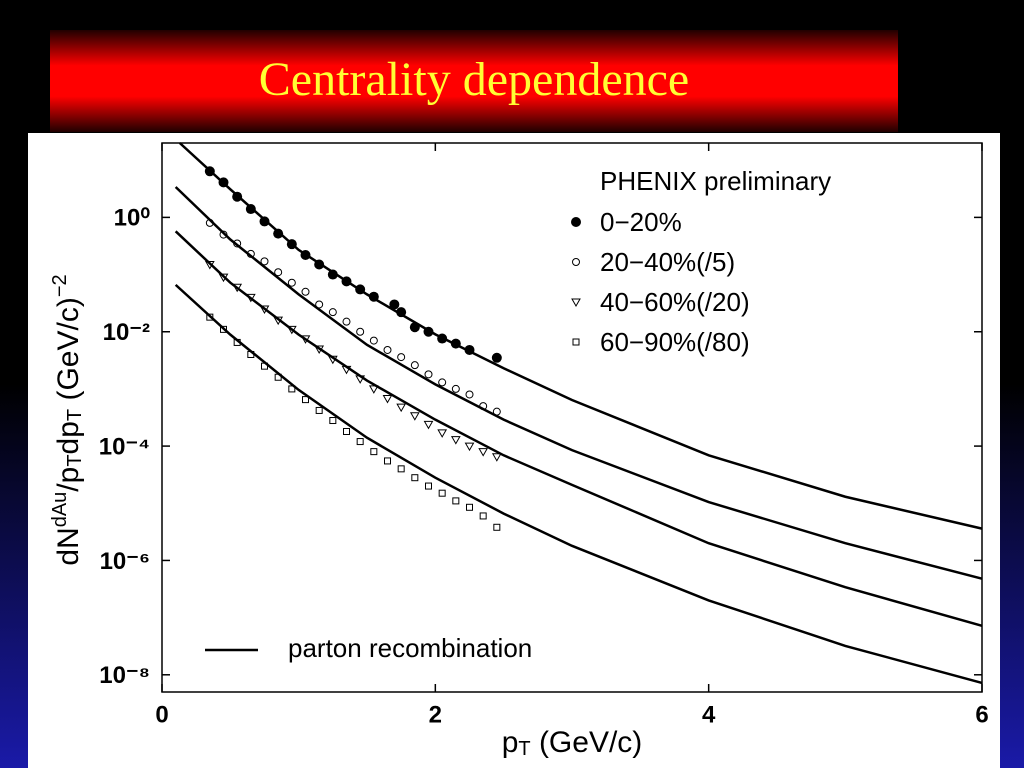 This screenshot has height=768, width=1024. Describe the element at coordinates (124, 446) in the screenshot. I see `y-tick-label: 10⁻⁴` at that location.